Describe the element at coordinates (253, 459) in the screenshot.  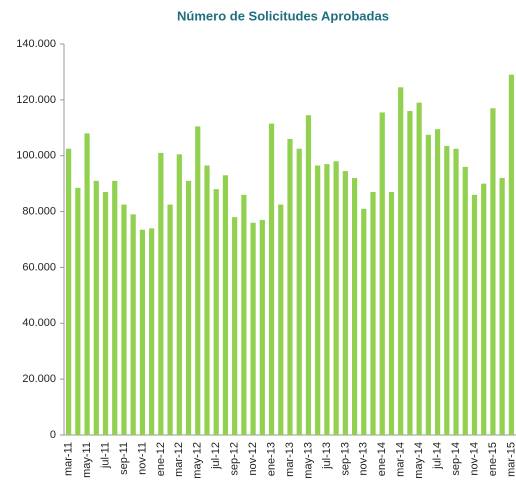
I see `x-tick-label: nov-12` at that location.